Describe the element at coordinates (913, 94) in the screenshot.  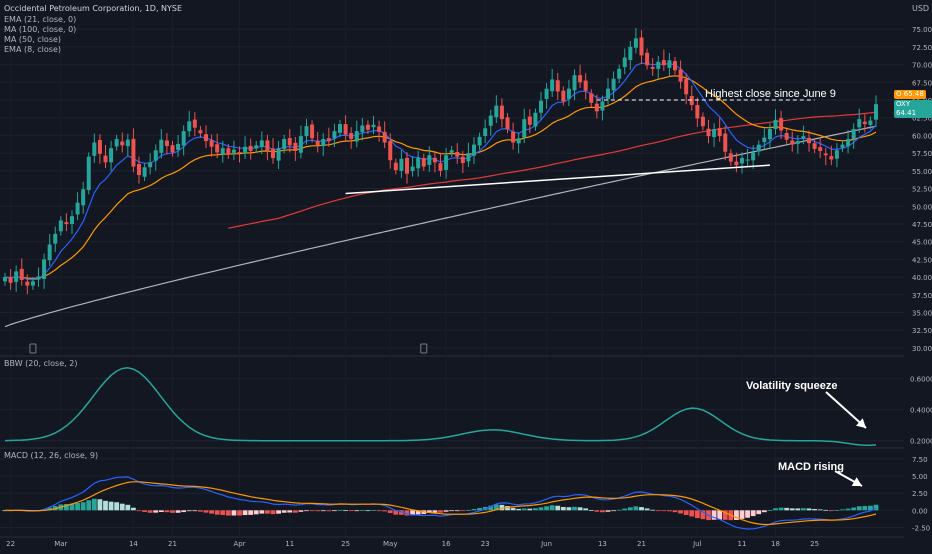
I see `symbol-price: 65.48` at that location.